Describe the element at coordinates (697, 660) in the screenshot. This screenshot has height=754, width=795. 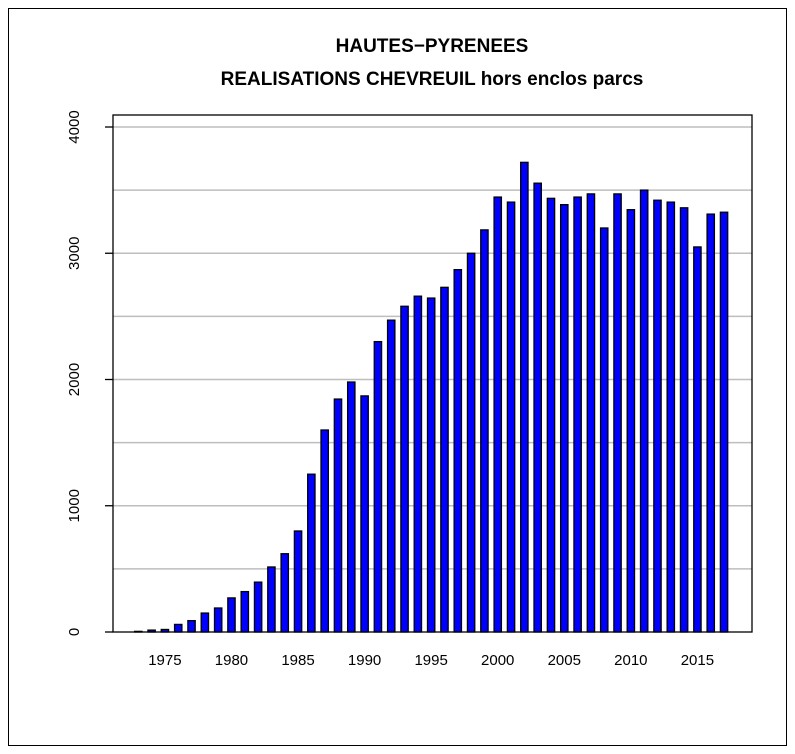
I see `x-tick-label: 2015` at that location.